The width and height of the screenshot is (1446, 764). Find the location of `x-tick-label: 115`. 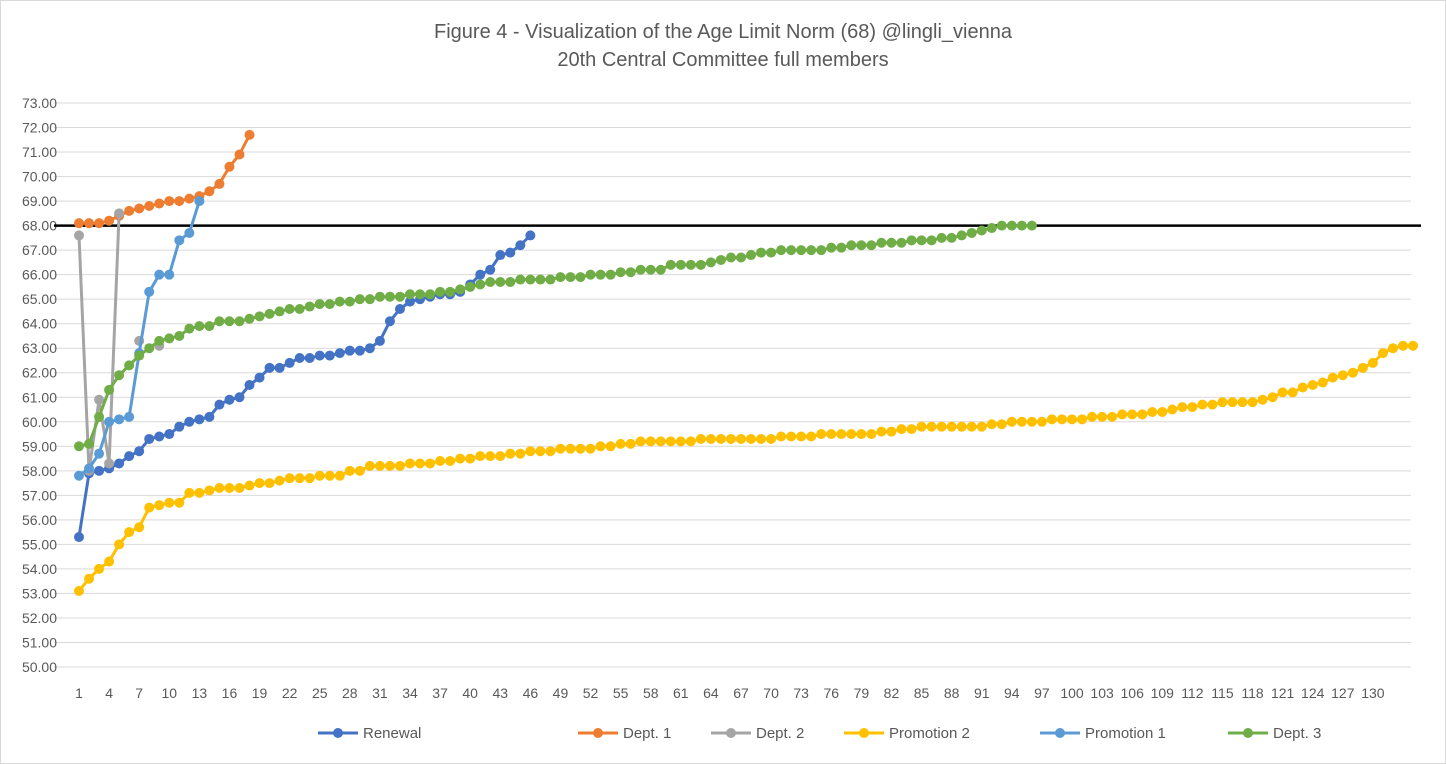

x-tick-label: 115 is located at coordinates (1222, 693).